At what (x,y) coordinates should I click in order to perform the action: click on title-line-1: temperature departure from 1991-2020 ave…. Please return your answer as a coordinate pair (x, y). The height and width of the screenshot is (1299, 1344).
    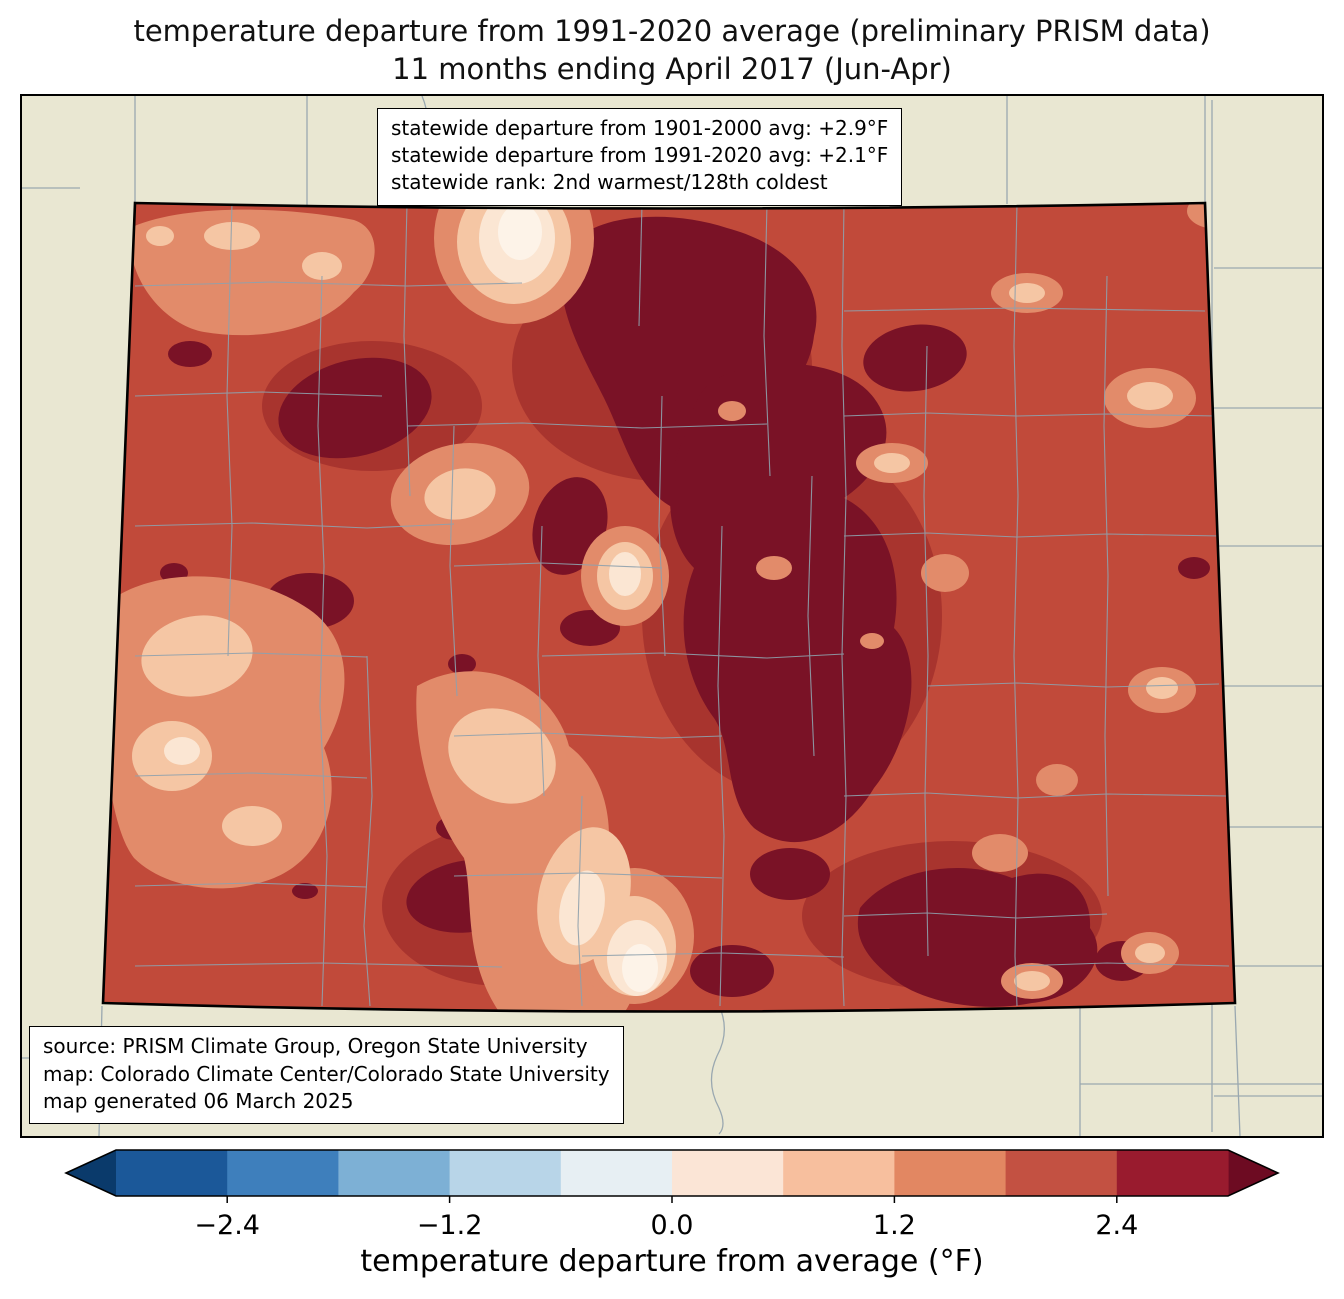
    Looking at the image, I should click on (672, 31).